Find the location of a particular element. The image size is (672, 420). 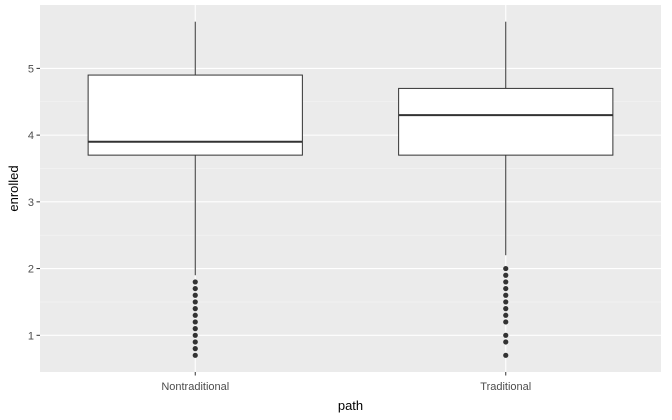

x-axis: Nontraditional Traditional is located at coordinates (346, 382).